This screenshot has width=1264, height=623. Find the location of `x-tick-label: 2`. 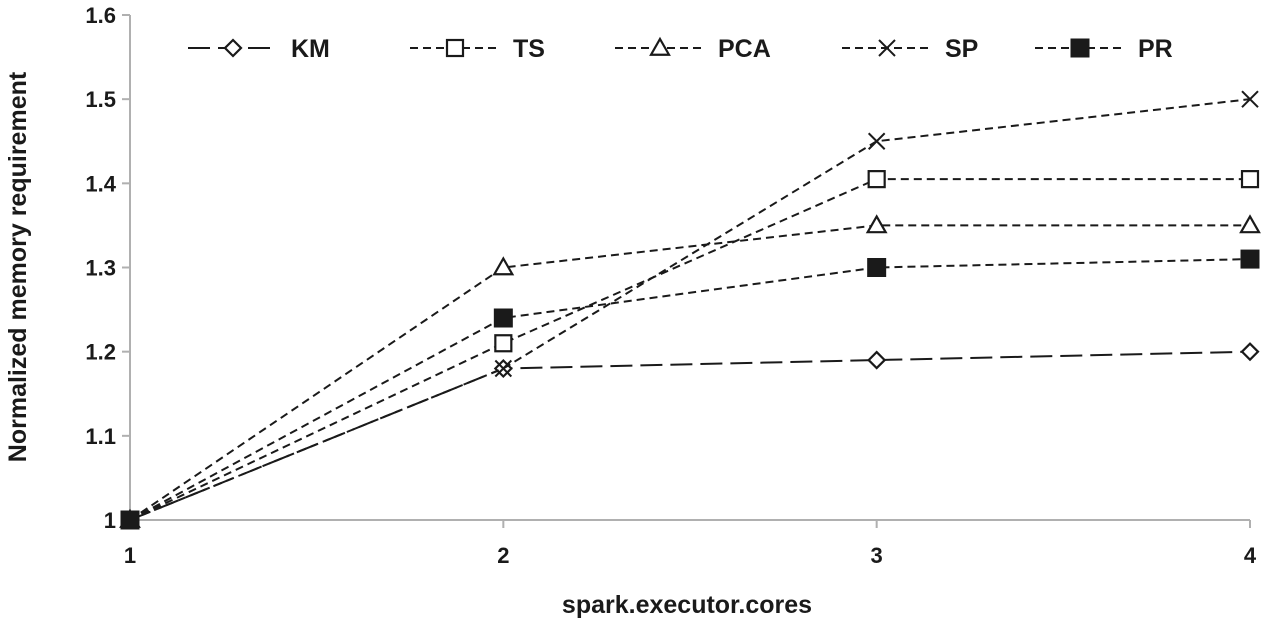

x-tick-label: 2 is located at coordinates (503, 555).